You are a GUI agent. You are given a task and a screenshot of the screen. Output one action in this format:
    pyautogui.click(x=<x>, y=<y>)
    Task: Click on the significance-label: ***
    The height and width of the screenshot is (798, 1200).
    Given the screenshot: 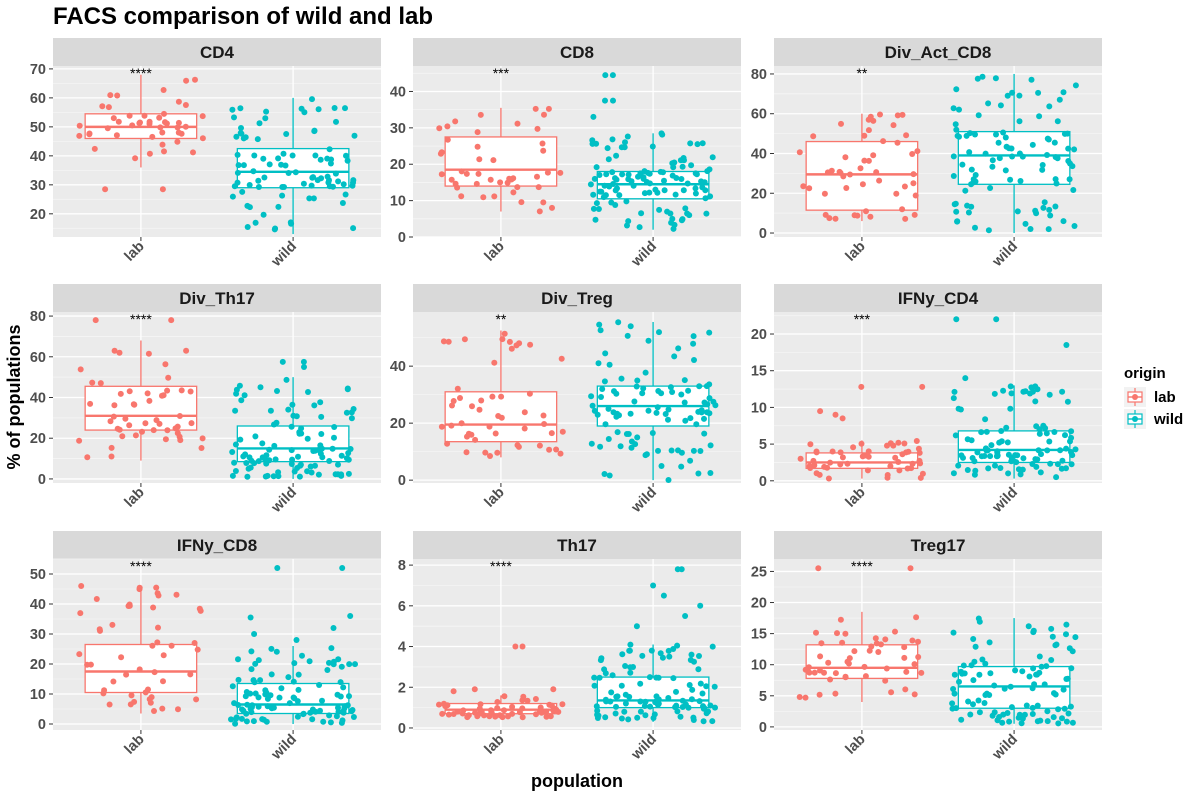 What is the action you would take?
    pyautogui.click(x=862, y=319)
    